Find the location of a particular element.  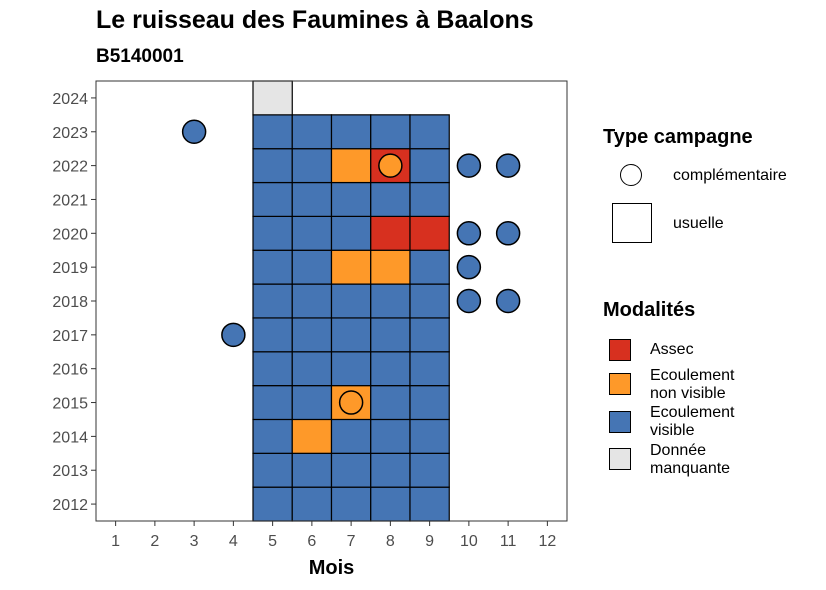

x-tick-label-7: 7 is located at coordinates (351, 541).